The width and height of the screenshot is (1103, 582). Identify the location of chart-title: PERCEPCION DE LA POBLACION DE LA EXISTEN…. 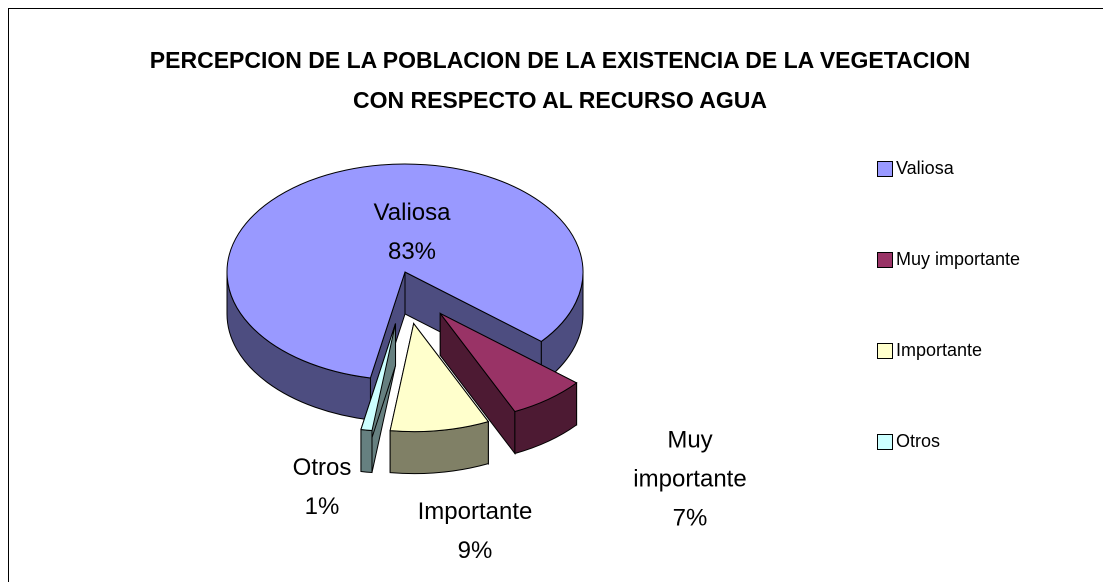
(560, 80).